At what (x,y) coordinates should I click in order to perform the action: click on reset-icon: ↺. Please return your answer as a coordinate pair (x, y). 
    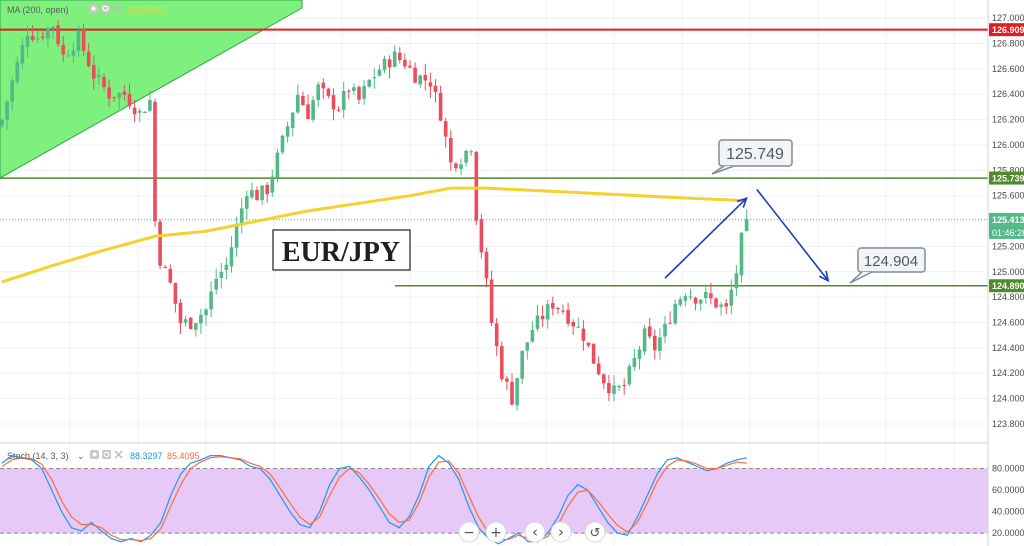
    Looking at the image, I should click on (595, 533).